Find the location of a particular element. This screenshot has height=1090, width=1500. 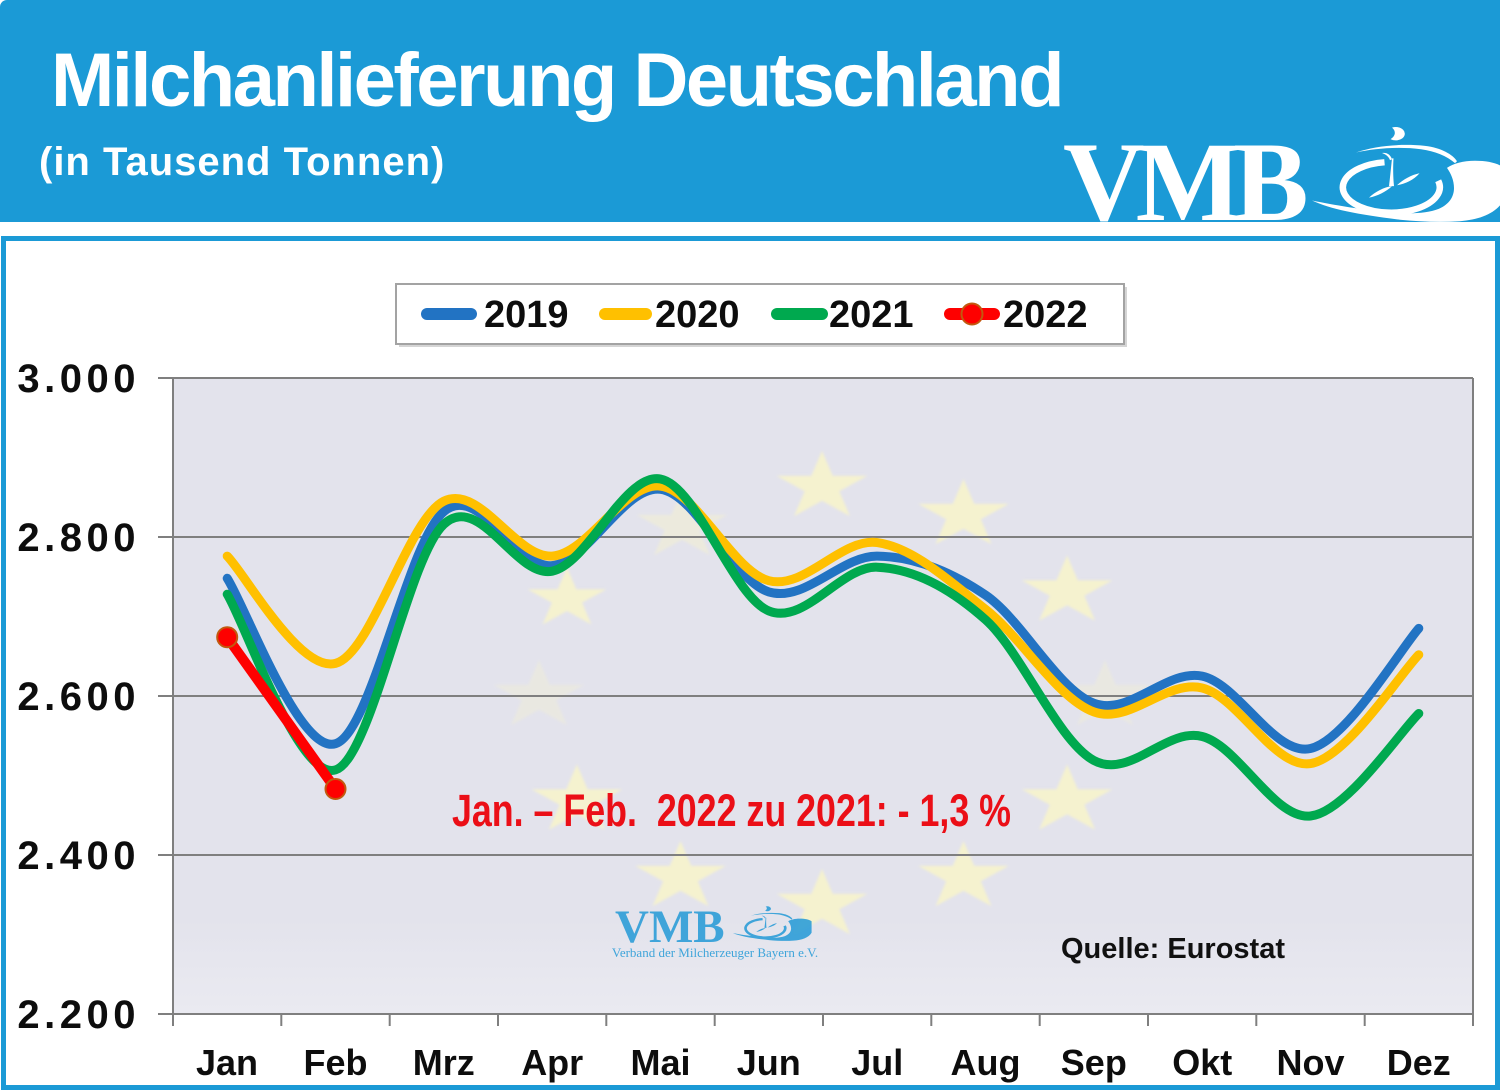

svg-text: Jun is located at coordinates (769, 1062).